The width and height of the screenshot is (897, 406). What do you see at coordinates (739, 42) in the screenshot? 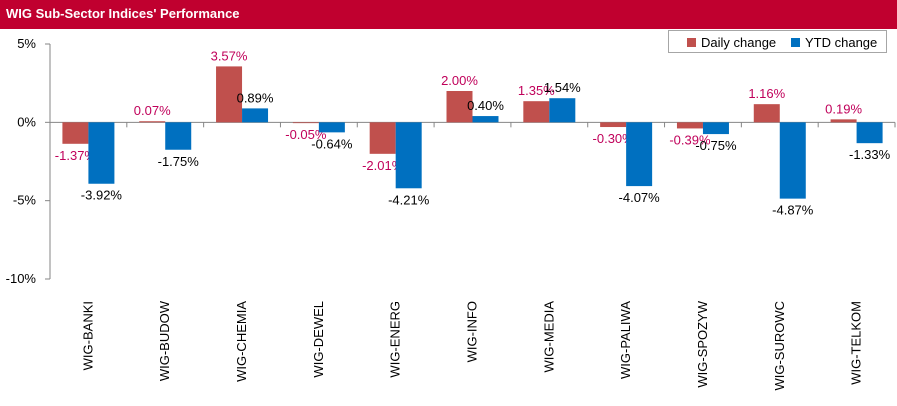
I see `legend-label-daily: Daily change` at bounding box center [739, 42].